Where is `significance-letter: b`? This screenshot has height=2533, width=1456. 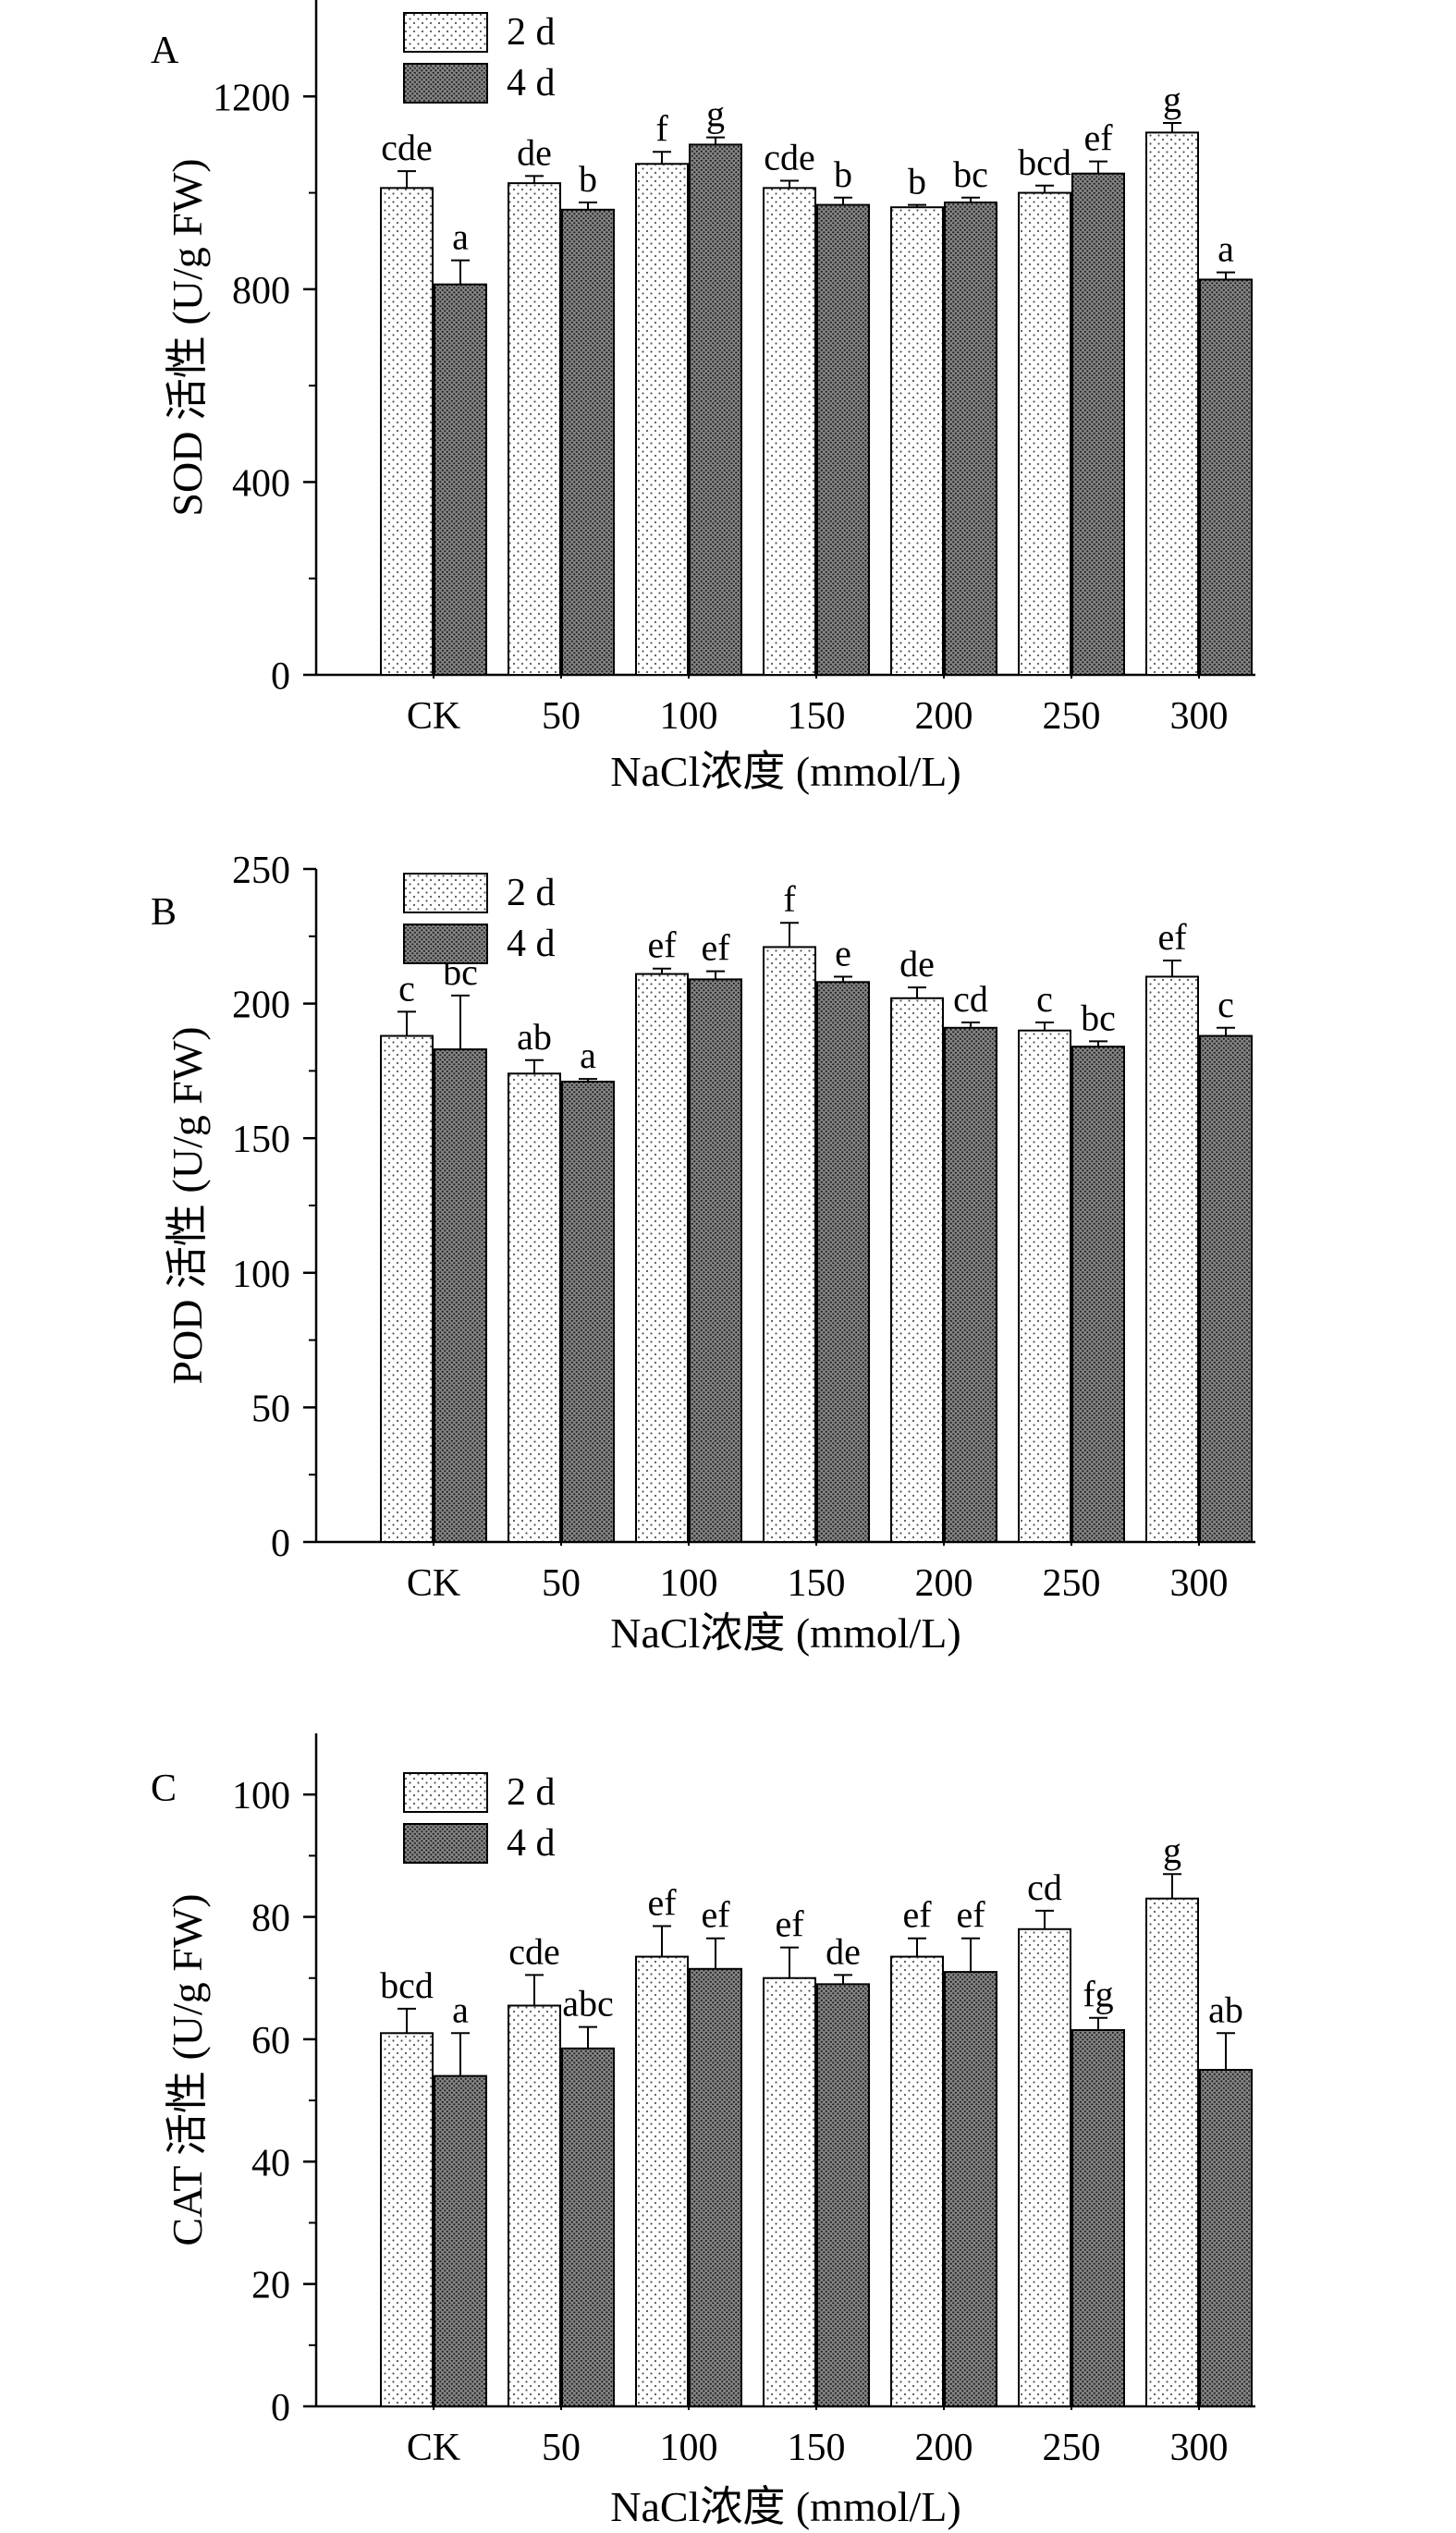
significance-letter: b is located at coordinates (917, 182).